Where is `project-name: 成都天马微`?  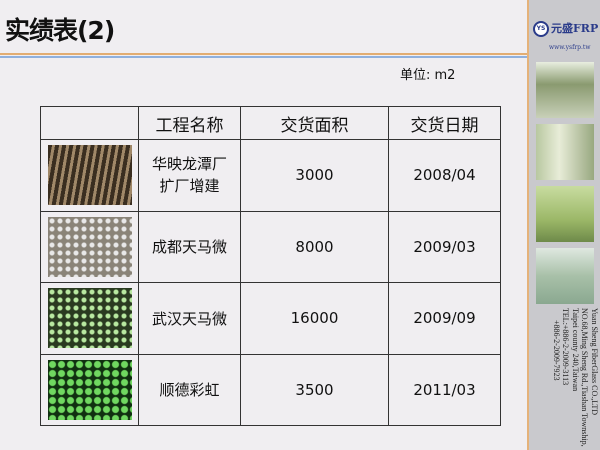
project-name: 成都天马微 is located at coordinates (189, 246).